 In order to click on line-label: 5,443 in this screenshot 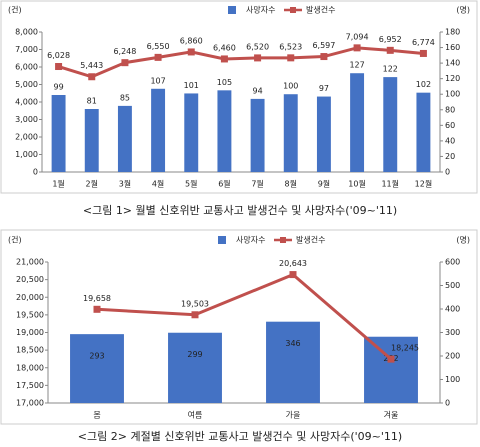, I will do `click(91, 65)`.